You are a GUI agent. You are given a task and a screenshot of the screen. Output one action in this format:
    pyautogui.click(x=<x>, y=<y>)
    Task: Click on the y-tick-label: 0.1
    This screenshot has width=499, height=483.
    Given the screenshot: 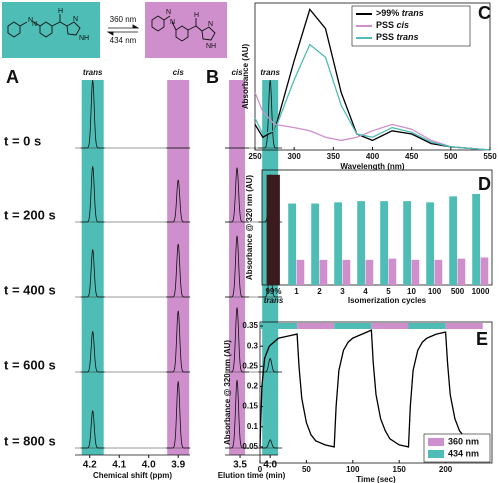 What is the action you would take?
    pyautogui.click(x=253, y=426)
    